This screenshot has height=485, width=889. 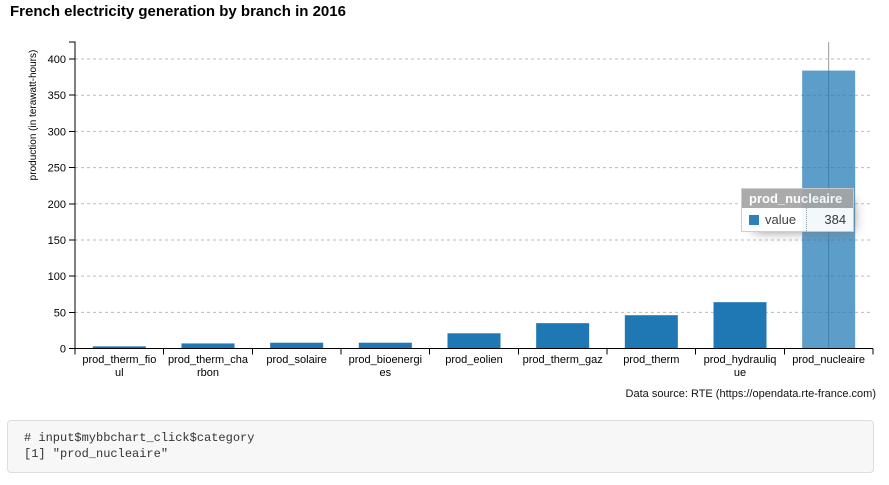 What do you see at coordinates (57, 241) in the screenshot?
I see `y-tick-label: 150` at bounding box center [57, 241].